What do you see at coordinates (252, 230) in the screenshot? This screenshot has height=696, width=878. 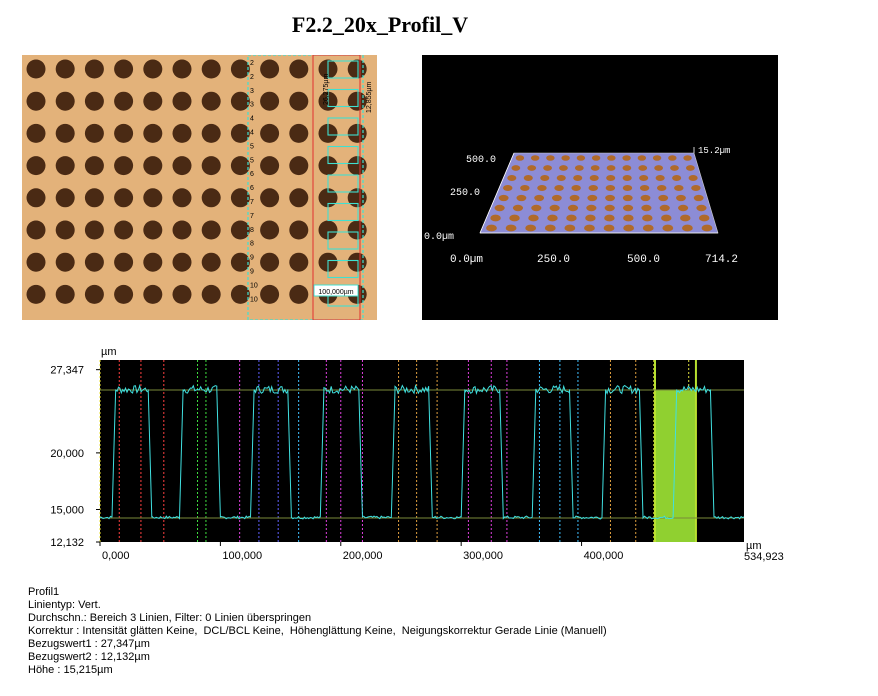 I see `micrograph-row-label: 8` at bounding box center [252, 230].